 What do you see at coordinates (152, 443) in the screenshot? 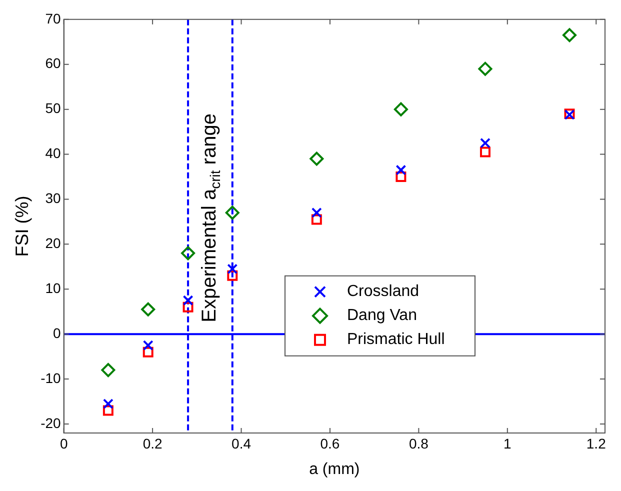
I see `x-tick-label: 0.2` at bounding box center [152, 443].